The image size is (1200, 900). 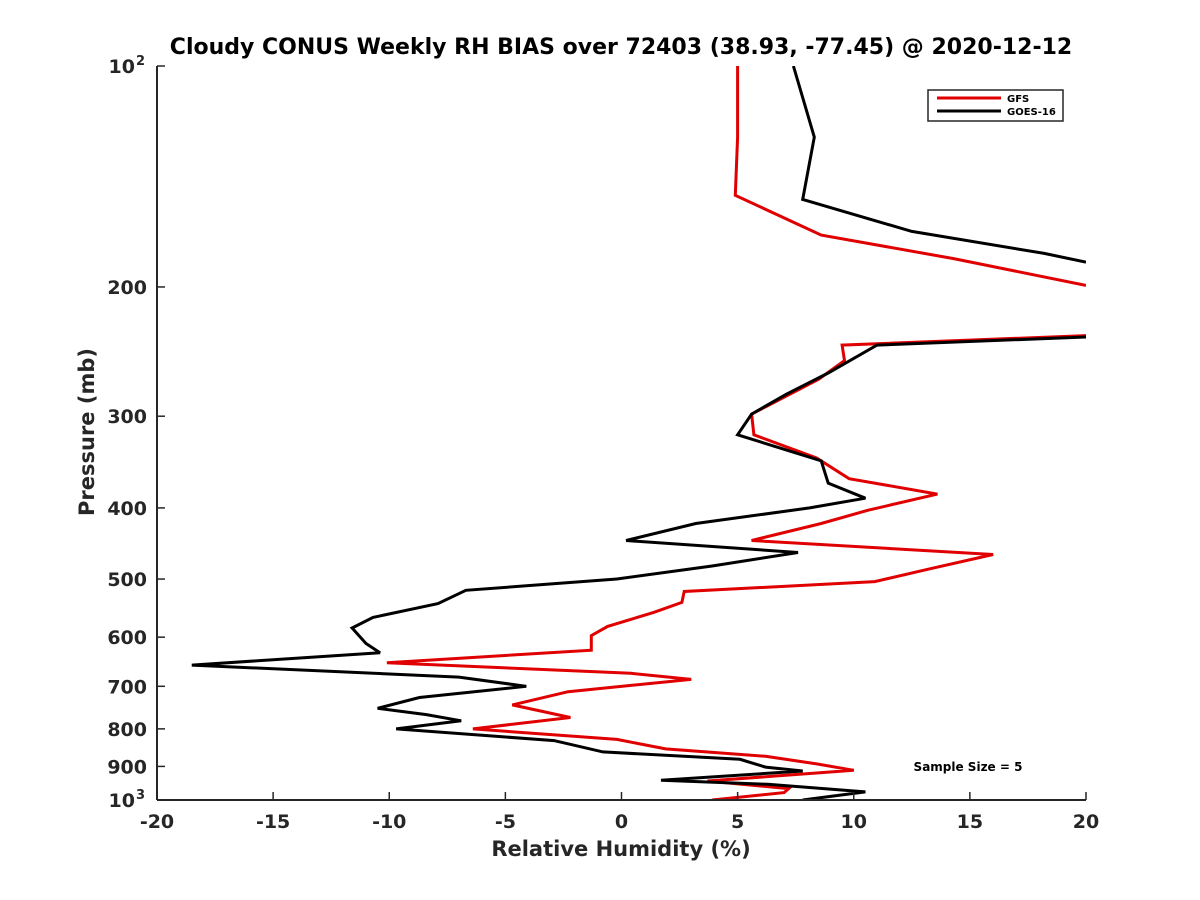 I want to click on y-tick-label: 400, so click(x=127, y=509).